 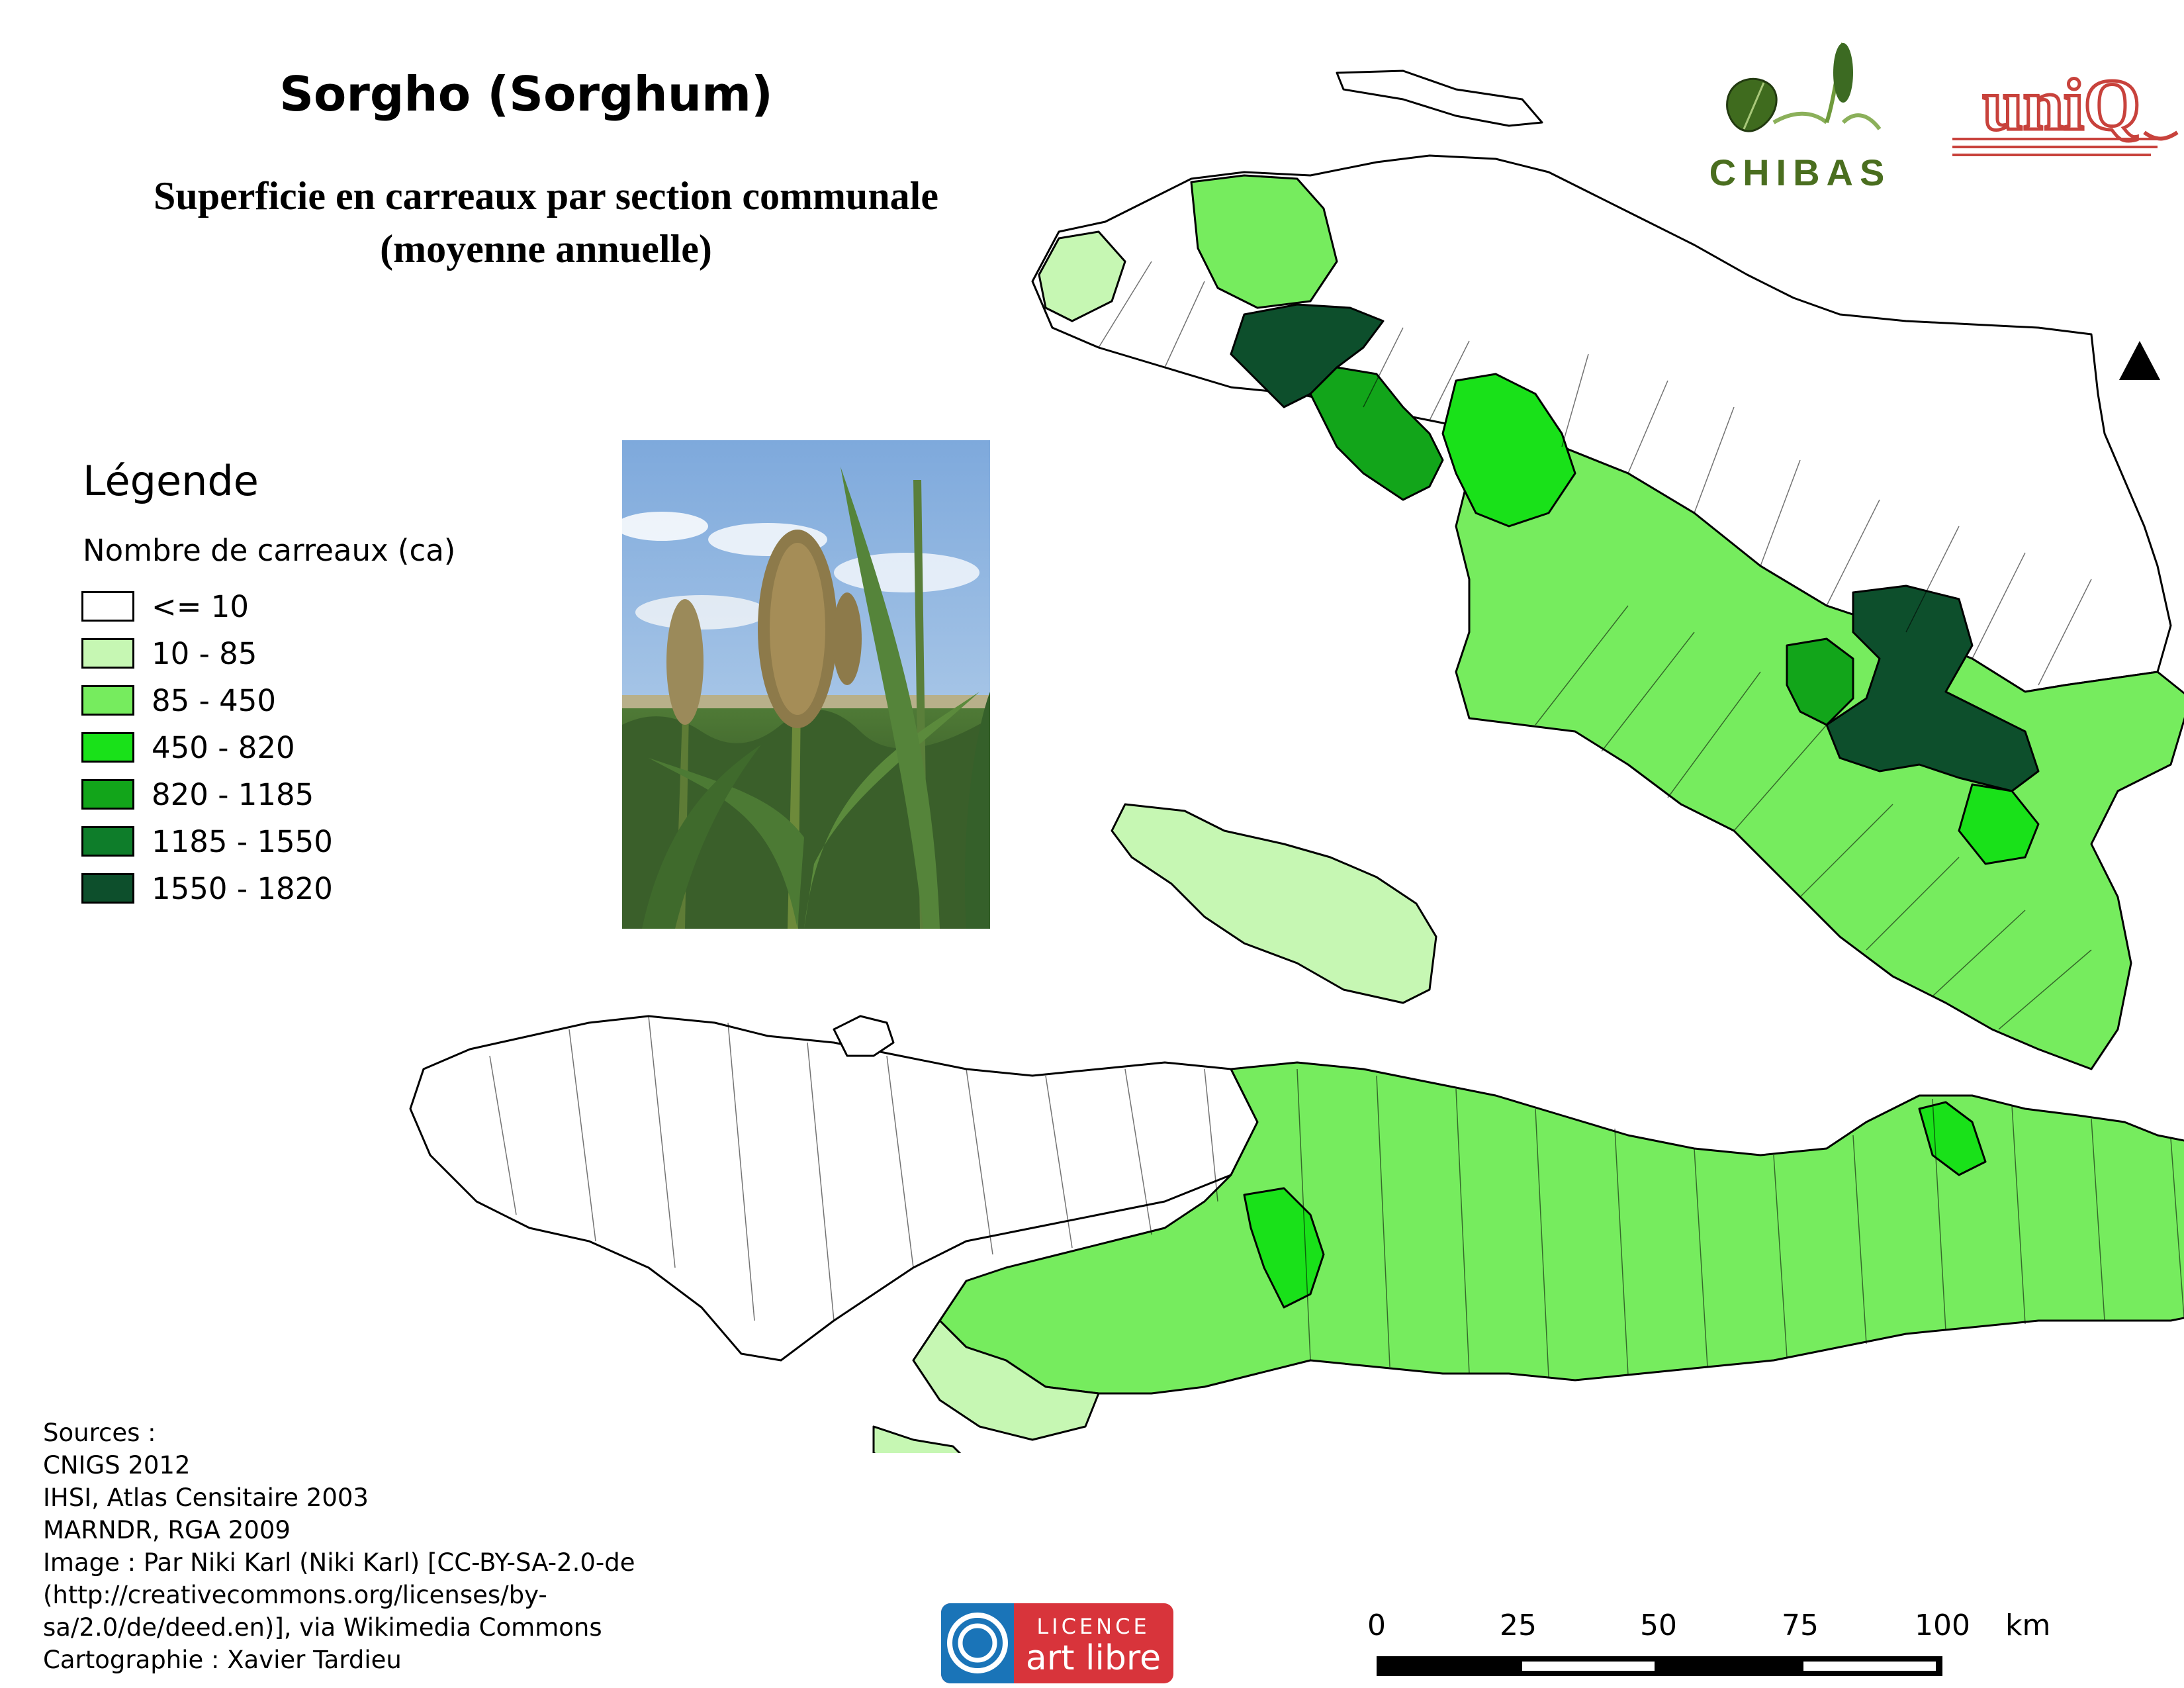 What do you see at coordinates (200, 606) in the screenshot?
I see `legend-label: <= 10` at bounding box center [200, 606].